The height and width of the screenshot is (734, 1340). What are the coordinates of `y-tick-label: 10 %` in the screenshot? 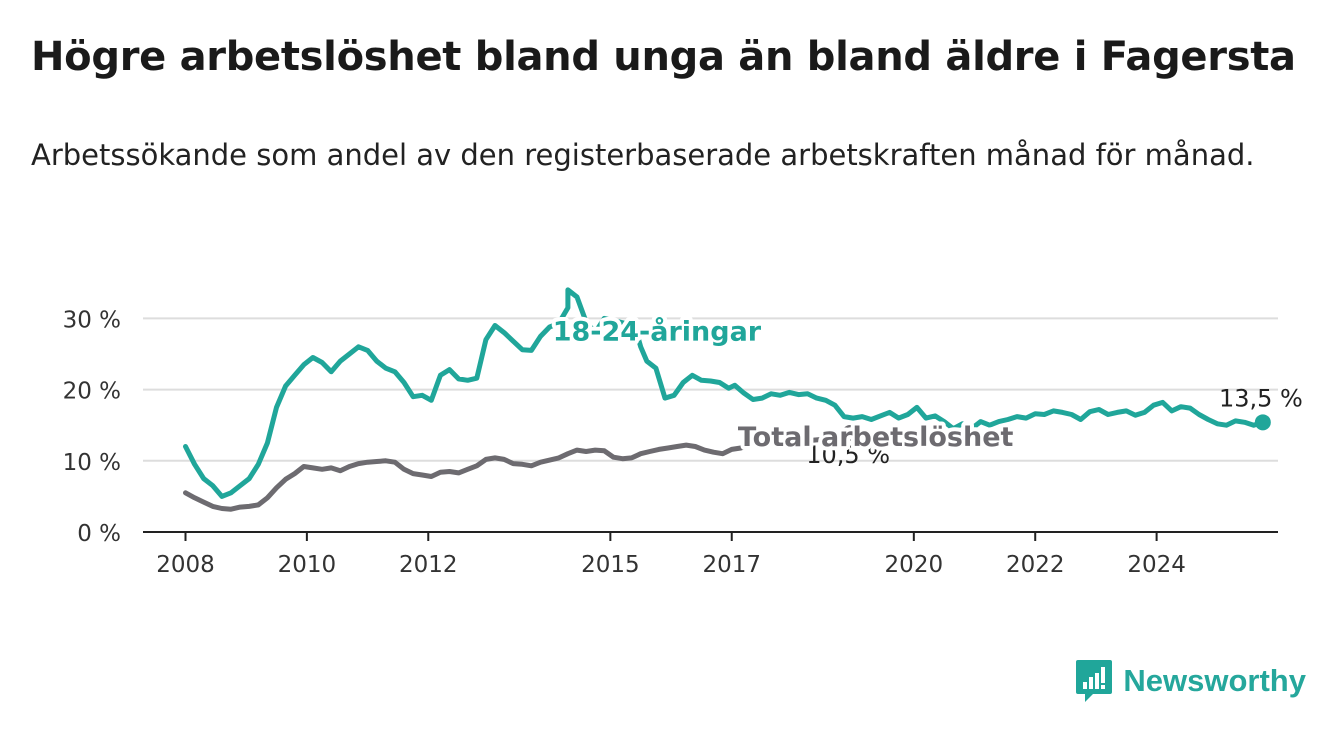 It's located at (92, 463).